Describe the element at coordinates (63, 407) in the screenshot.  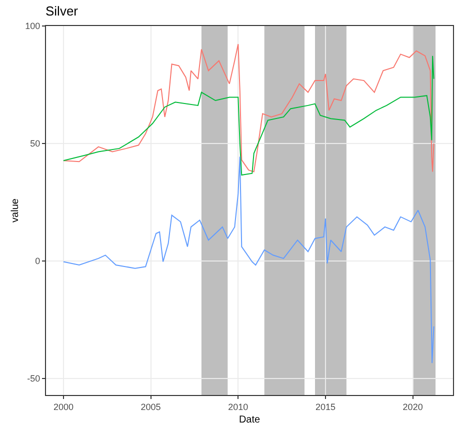
I see `x-tick-label: 2000` at that location.